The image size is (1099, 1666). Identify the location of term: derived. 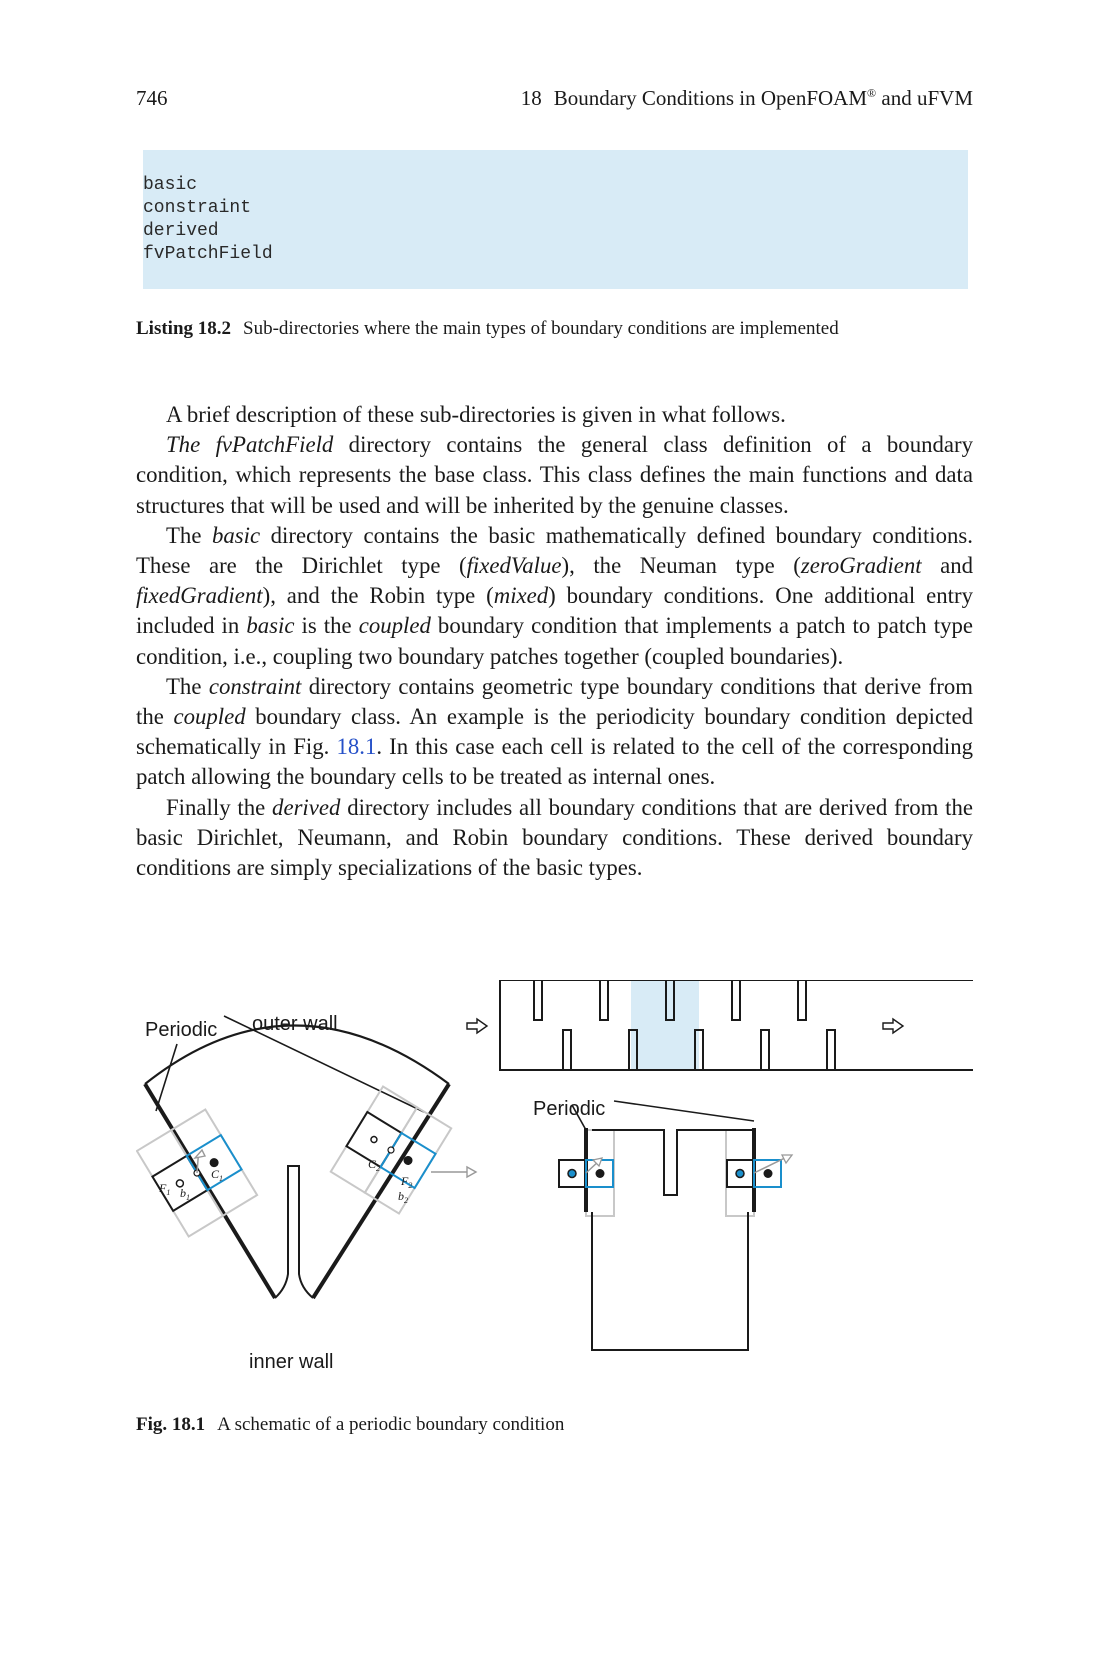
(306, 807).